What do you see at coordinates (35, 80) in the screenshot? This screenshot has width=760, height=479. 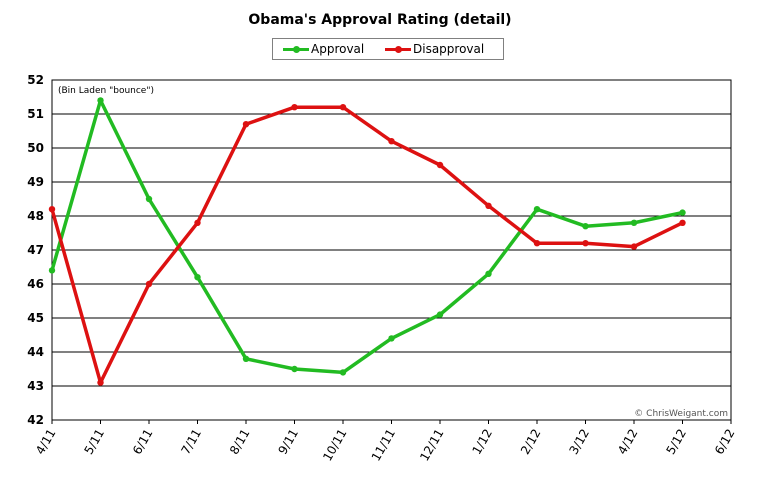 I see `y-tick-label: 52` at bounding box center [35, 80].